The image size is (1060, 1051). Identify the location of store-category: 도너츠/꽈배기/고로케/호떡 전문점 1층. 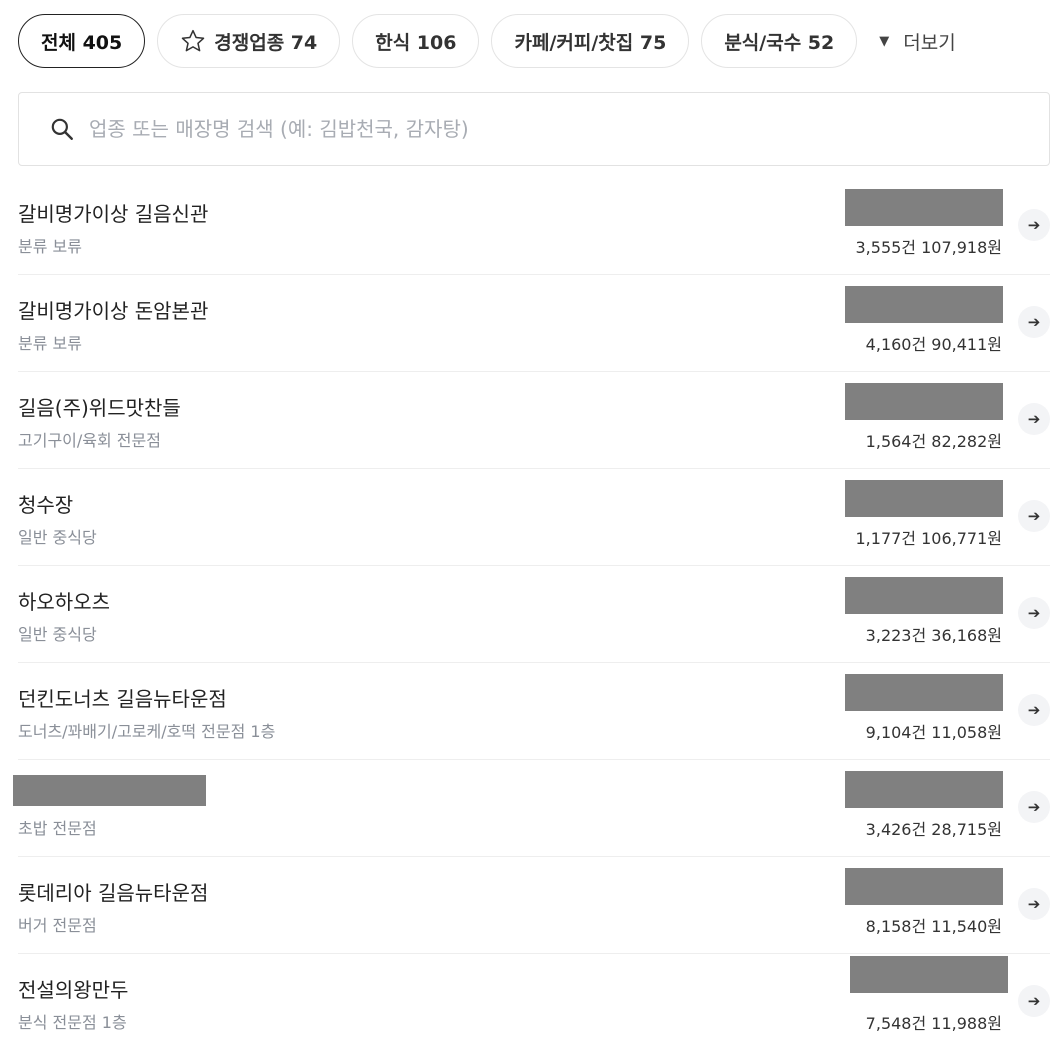
(147, 731).